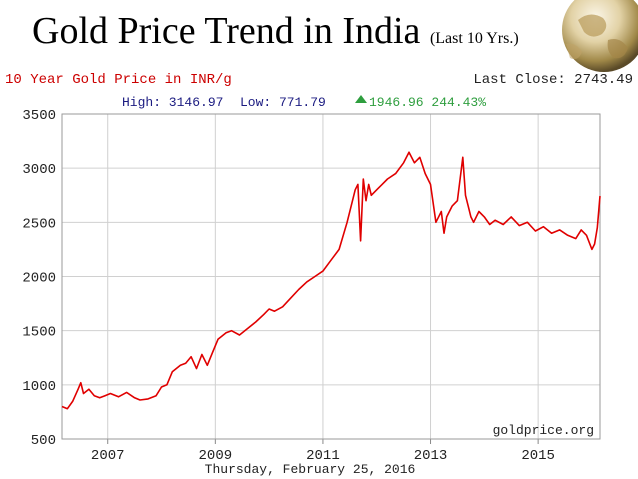 This screenshot has height=479, width=638. Describe the element at coordinates (118, 80) in the screenshot. I see `chart-title: 10 Year Gold Price in INR/g` at that location.